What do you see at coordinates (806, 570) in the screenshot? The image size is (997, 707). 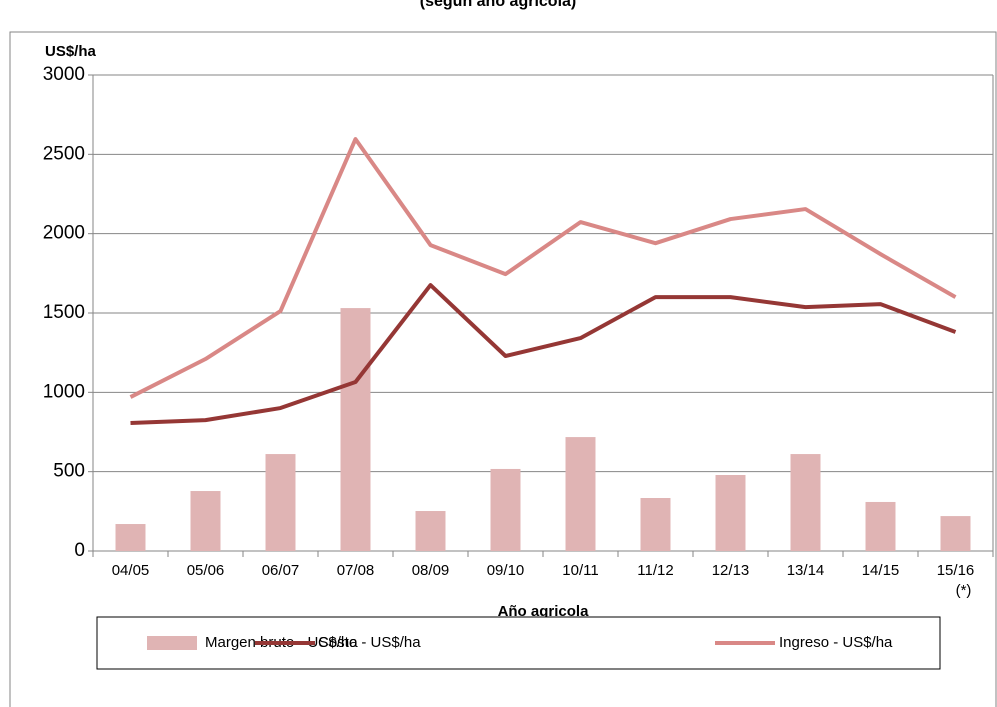 I see `x-tick-label: 13/14` at bounding box center [806, 570].